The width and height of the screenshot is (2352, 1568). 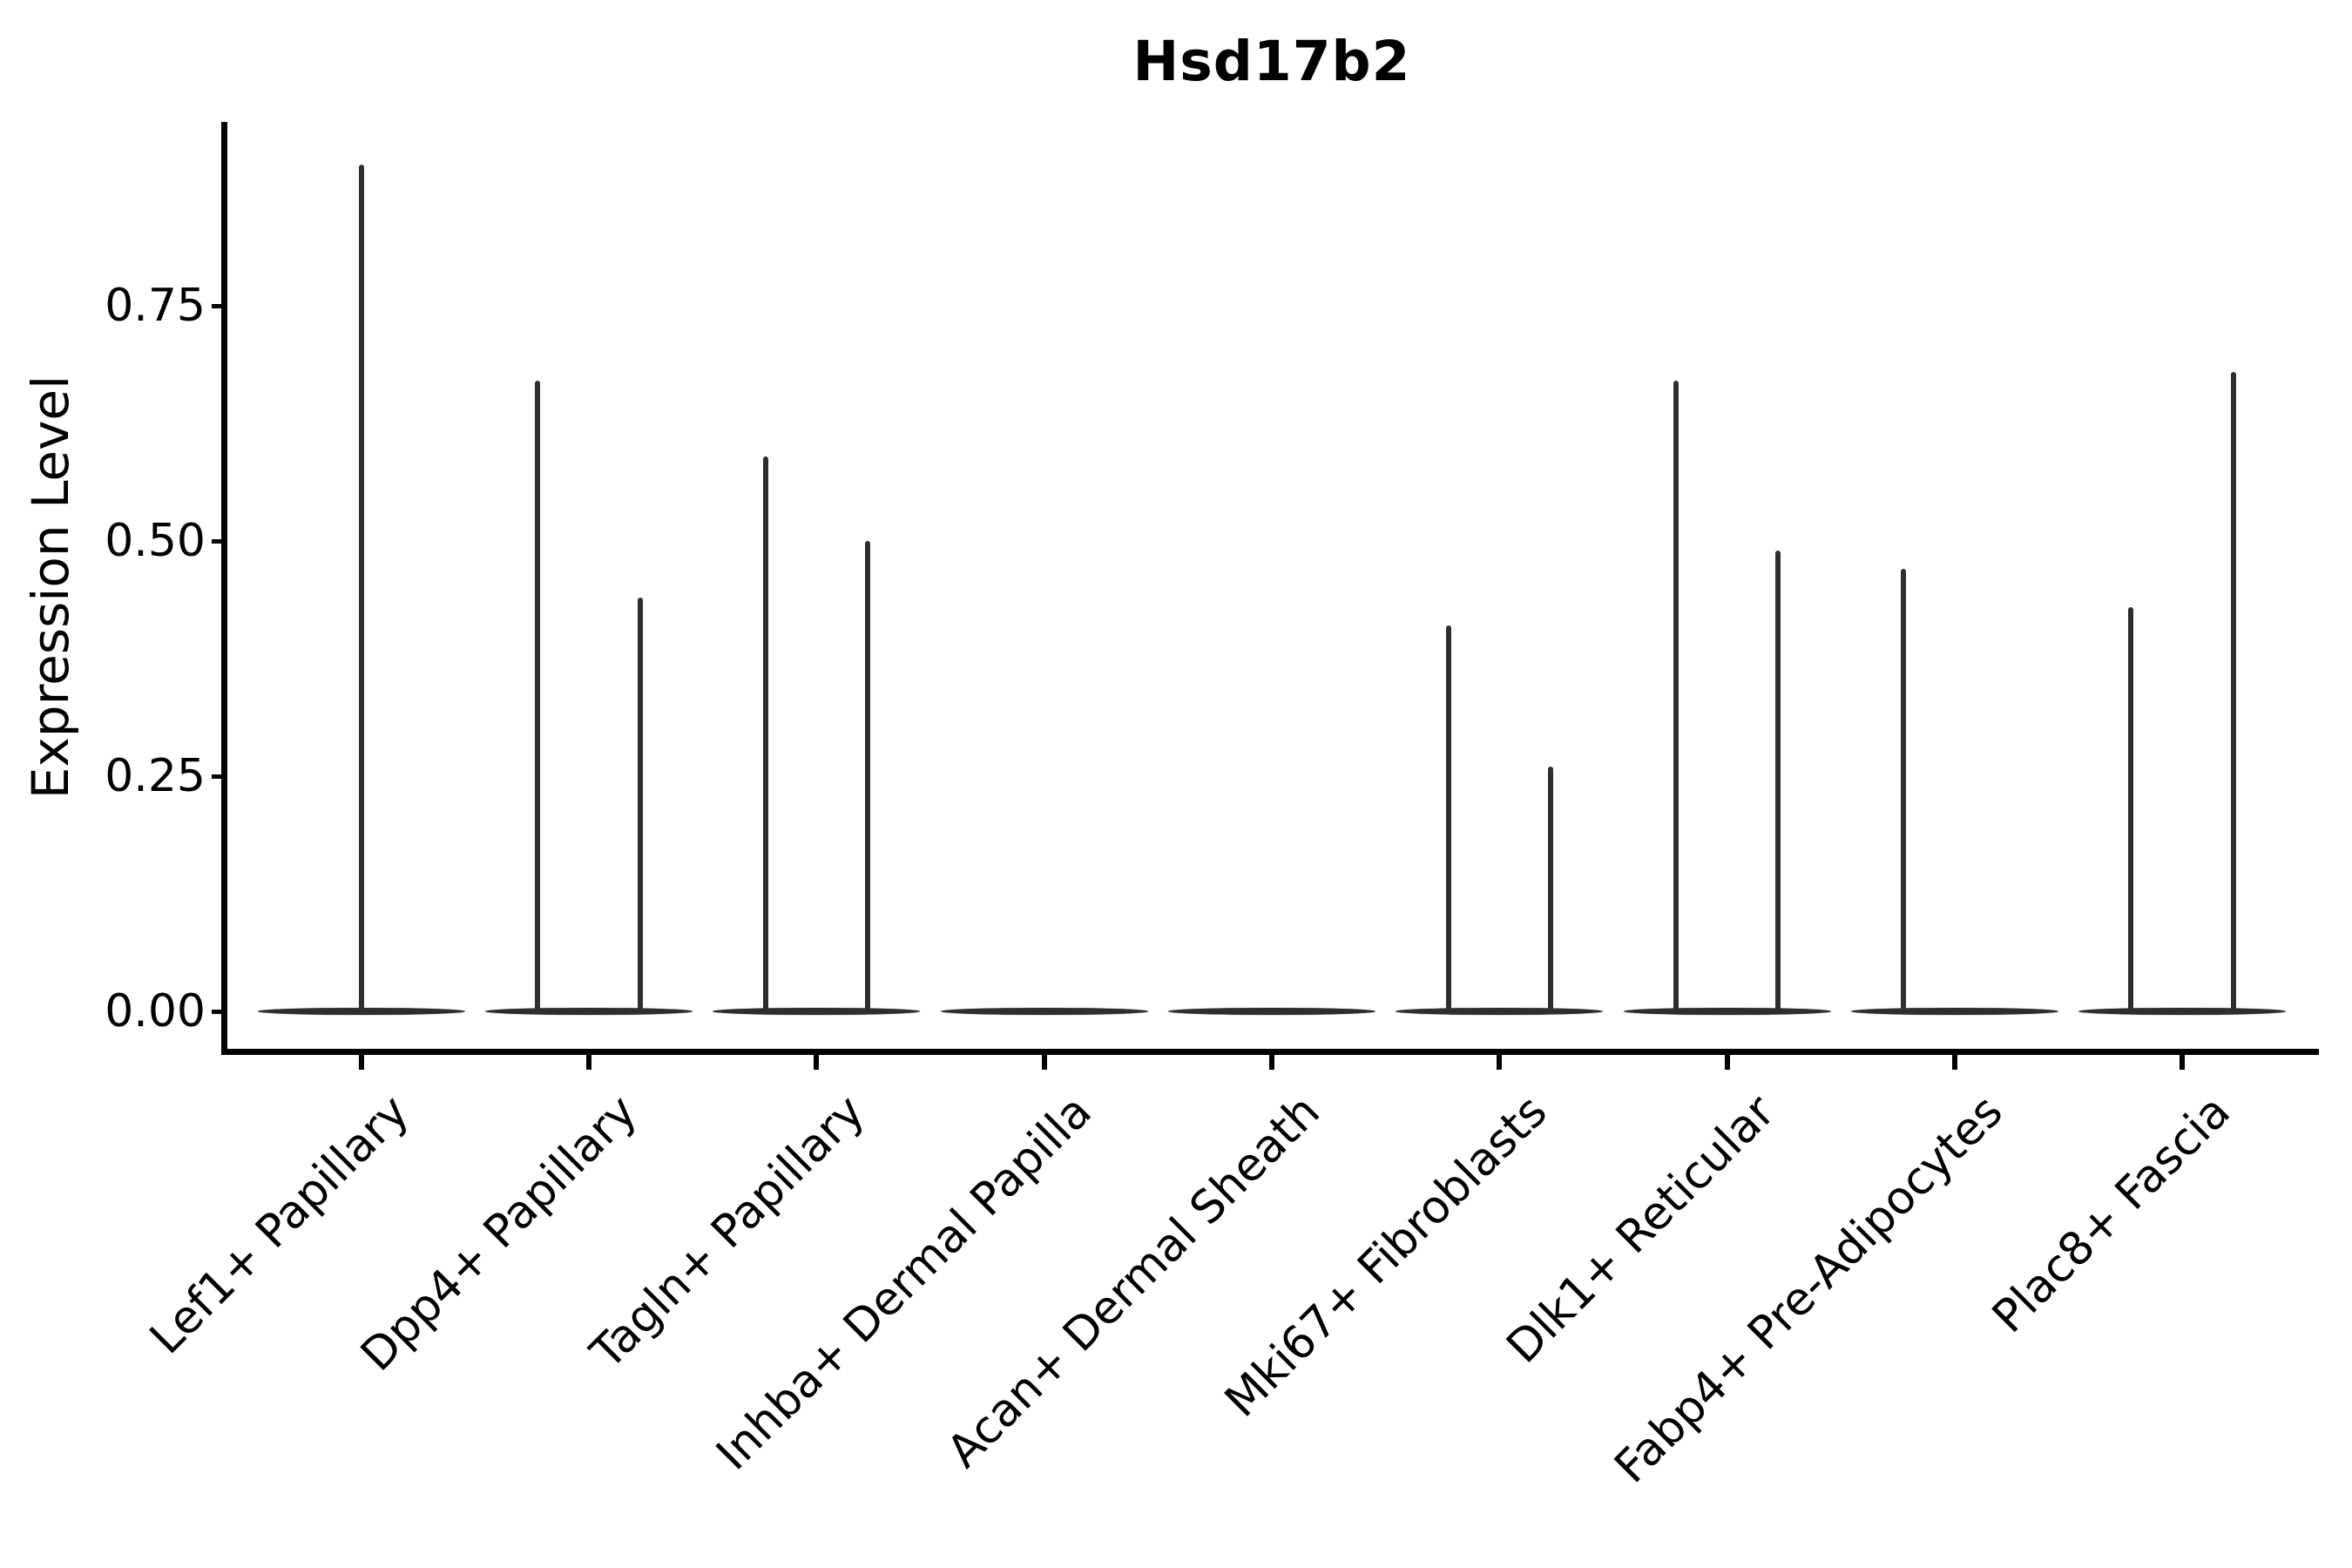 I want to click on y-tick-label: 0.50, so click(x=155, y=541).